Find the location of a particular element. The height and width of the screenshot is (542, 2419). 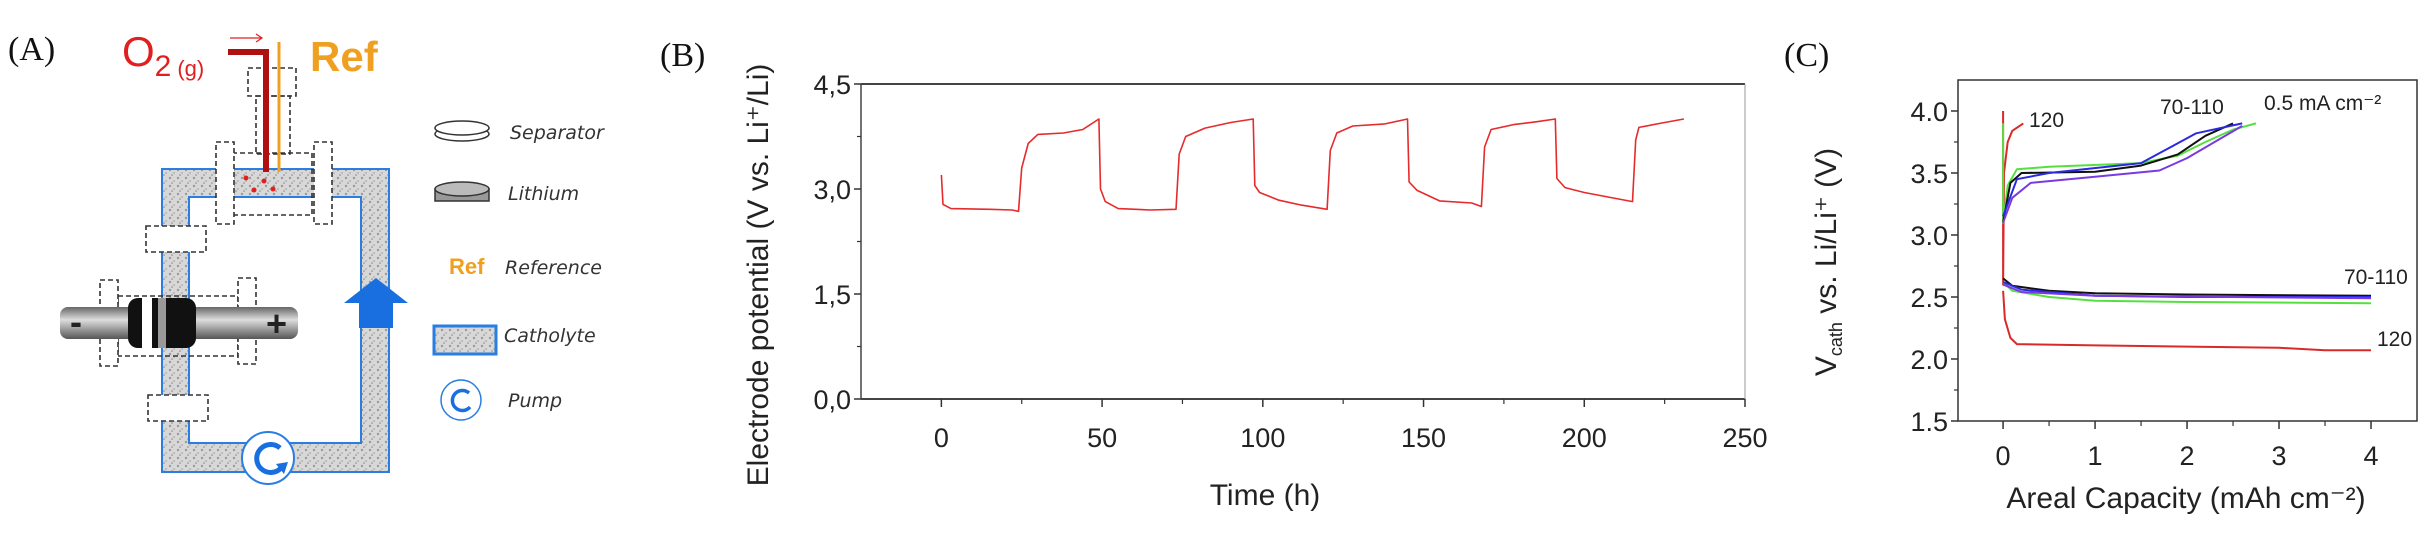

gas-cell is located at coordinates (216, 244).